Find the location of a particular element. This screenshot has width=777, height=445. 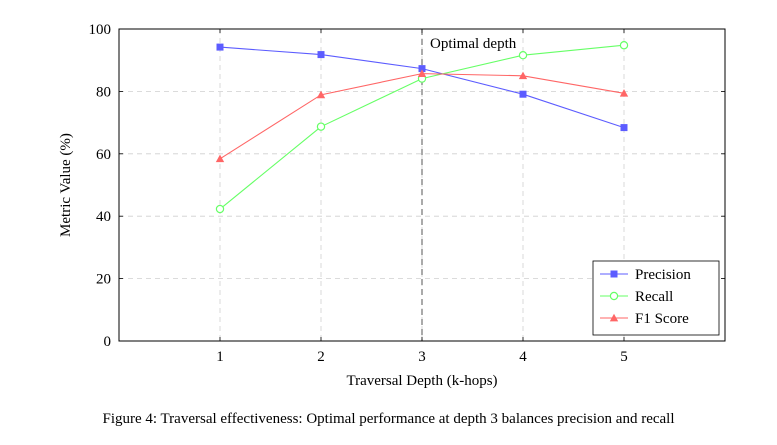

legend-entry: Precision is located at coordinates (645, 275).